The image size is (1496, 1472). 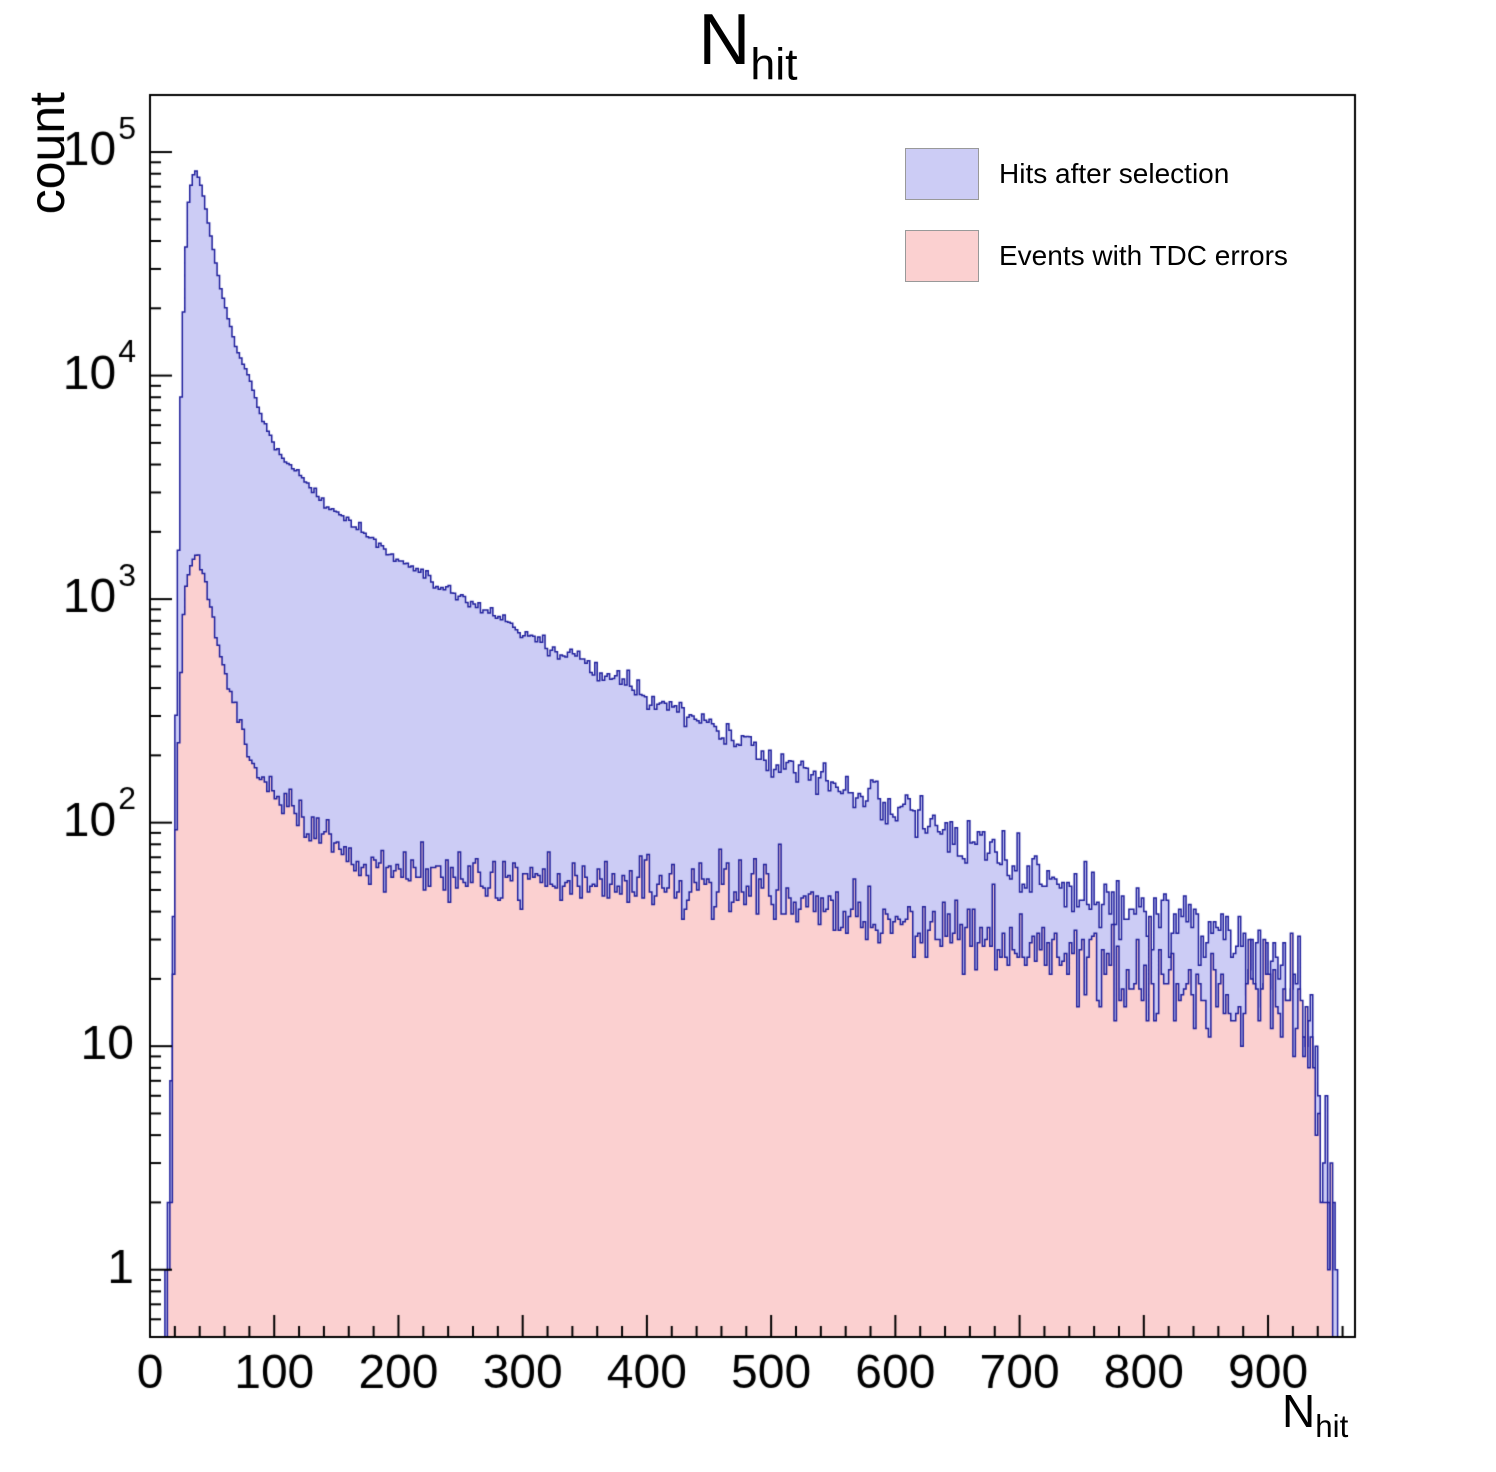 I want to click on legend-swatch-blue, so click(x=942, y=174).